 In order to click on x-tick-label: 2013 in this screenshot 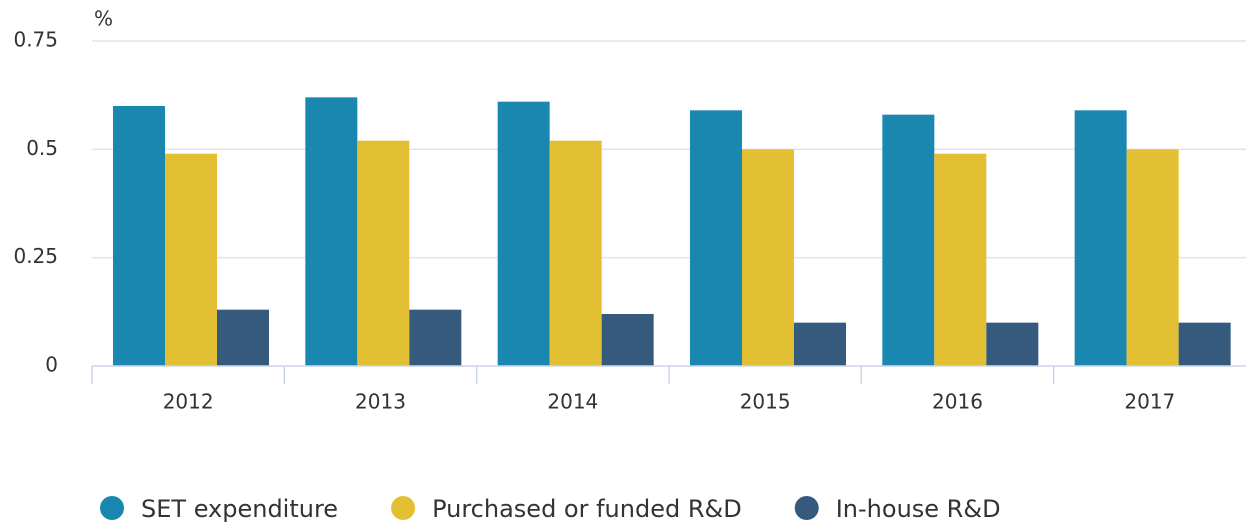, I will do `click(380, 402)`.